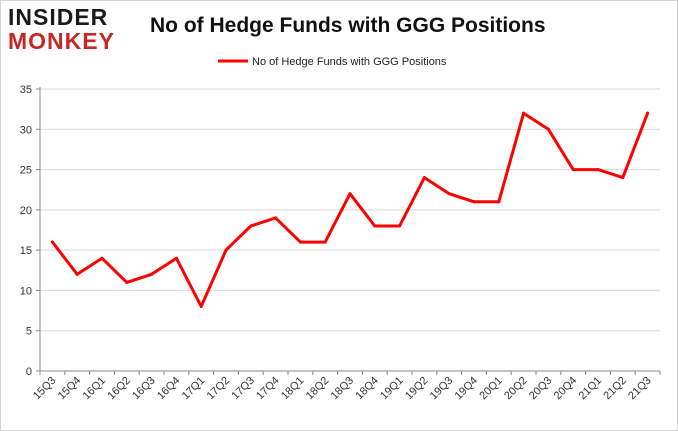 Image resolution: width=678 pixels, height=431 pixels. What do you see at coordinates (467, 389) in the screenshot?
I see `x-tick-label: 19Q4` at bounding box center [467, 389].